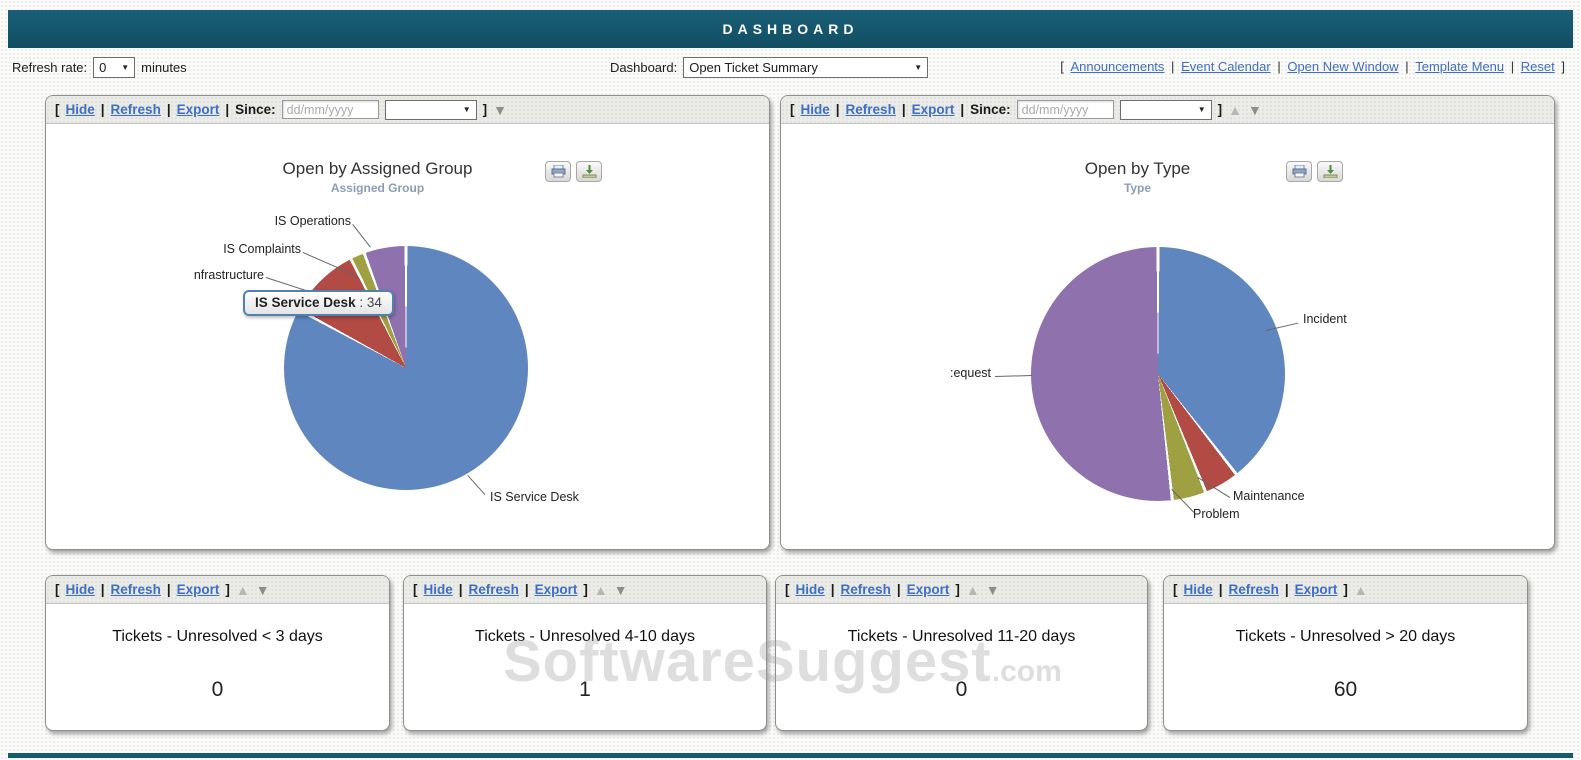  I want to click on link-open-new-window: Open New Window, so click(1343, 66).